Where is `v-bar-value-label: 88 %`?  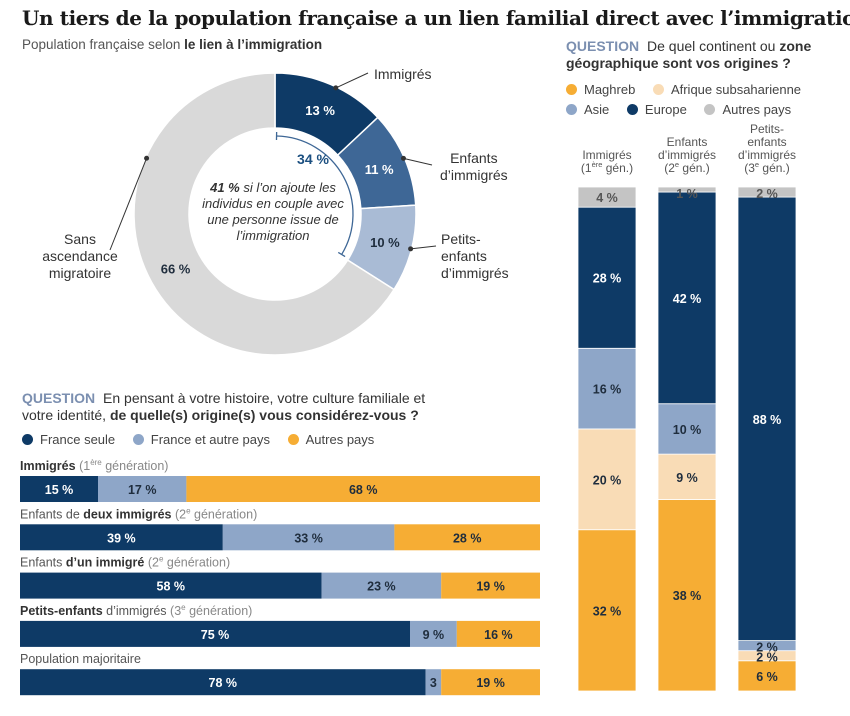
v-bar-value-label: 88 % is located at coordinates (767, 420).